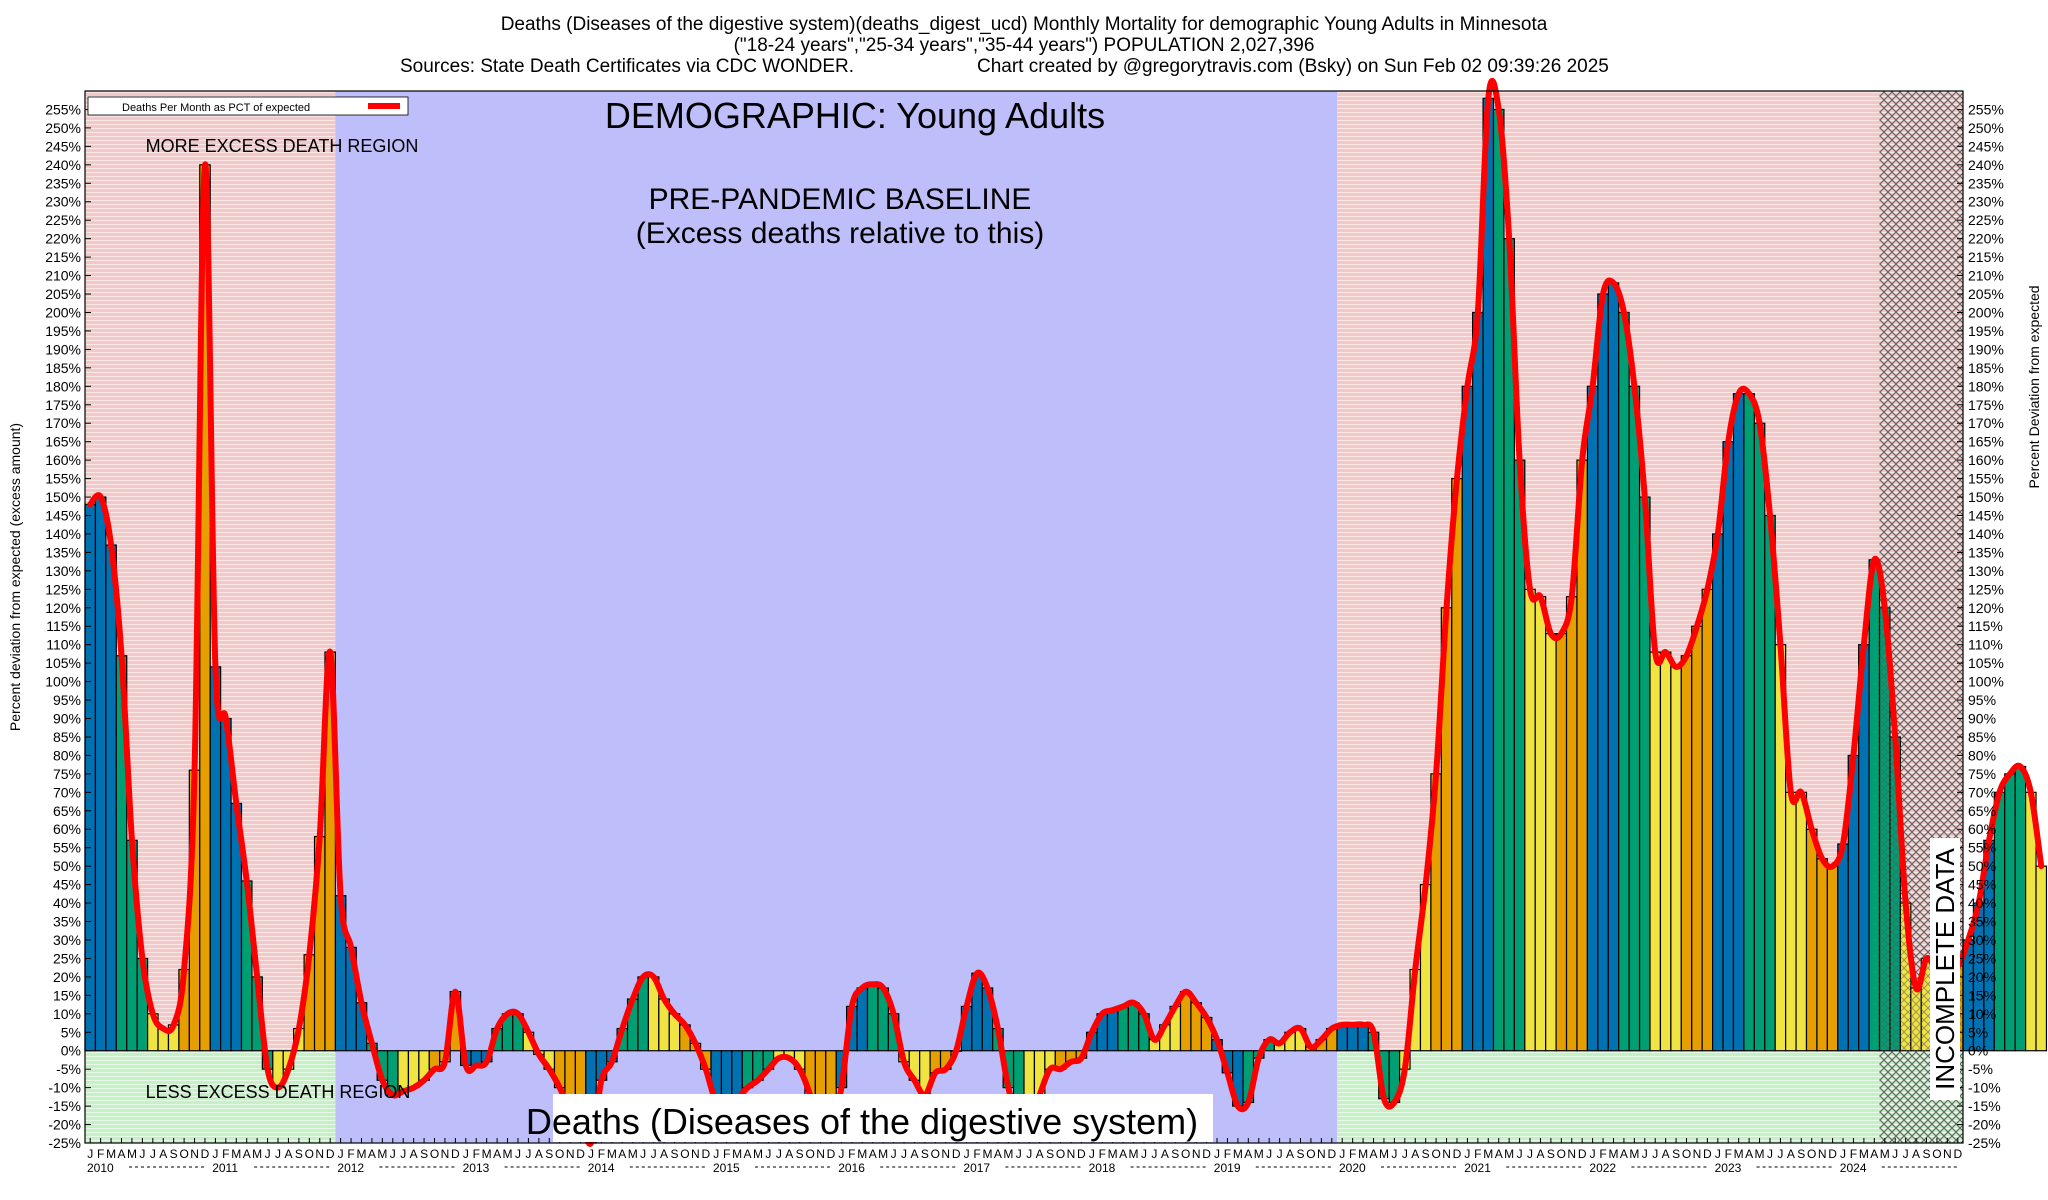 The image size is (2048, 1200). Describe the element at coordinates (1986, 571) in the screenshot. I see `y-tick-label-right: 130%` at that location.